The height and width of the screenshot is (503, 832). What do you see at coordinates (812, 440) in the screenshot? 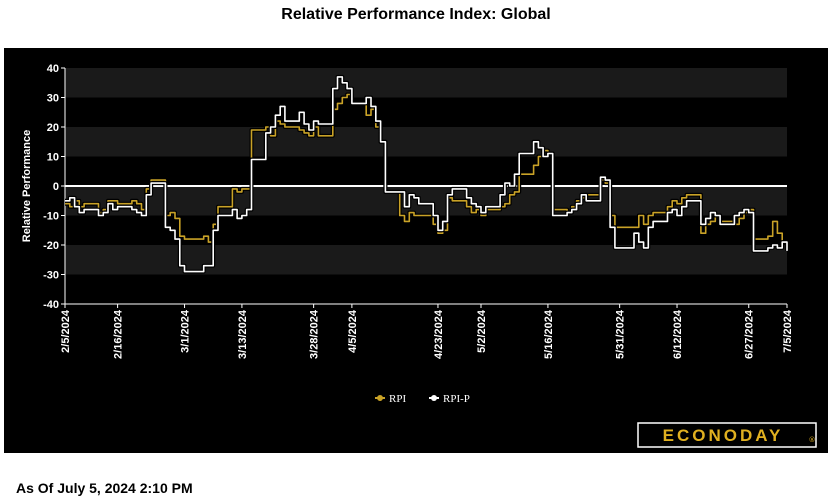
I see `registered-mark-icon: ®` at bounding box center [812, 440].